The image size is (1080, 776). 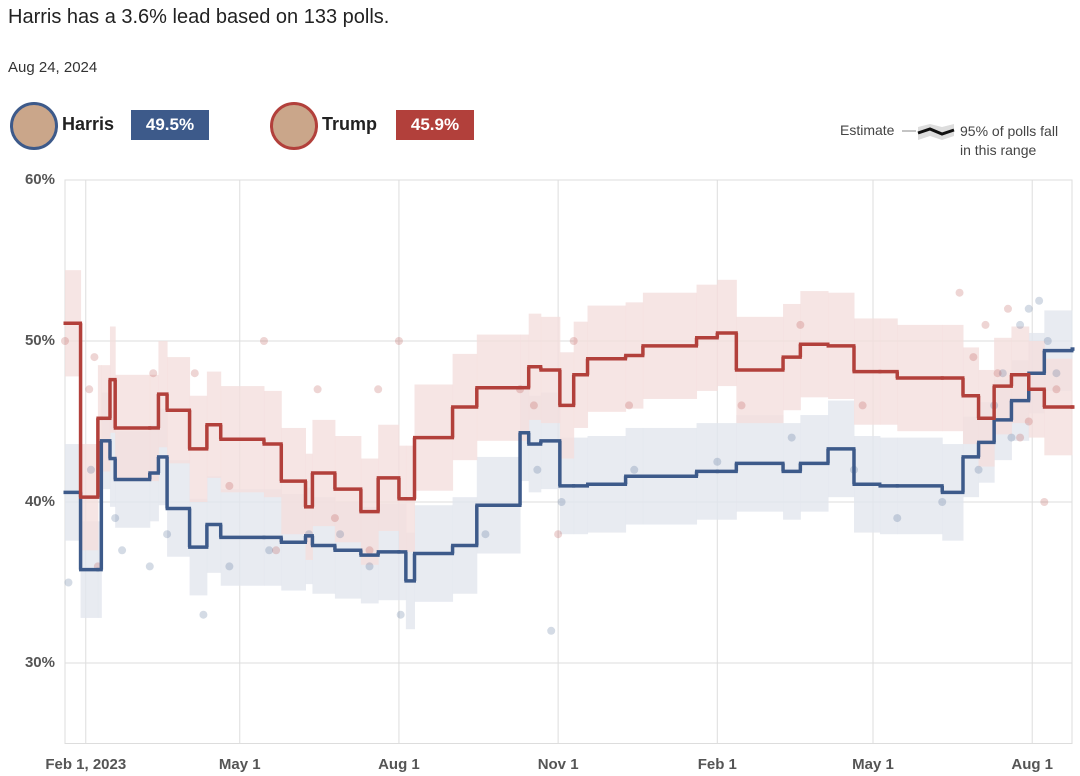 I want to click on candidate-name: Trump, so click(x=350, y=124).